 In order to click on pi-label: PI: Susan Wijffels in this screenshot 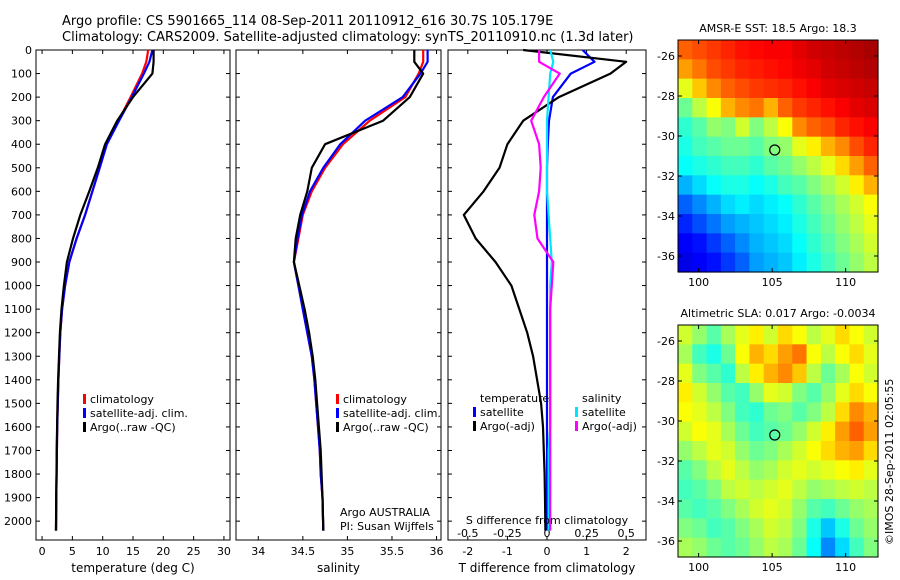, I will do `click(387, 526)`.